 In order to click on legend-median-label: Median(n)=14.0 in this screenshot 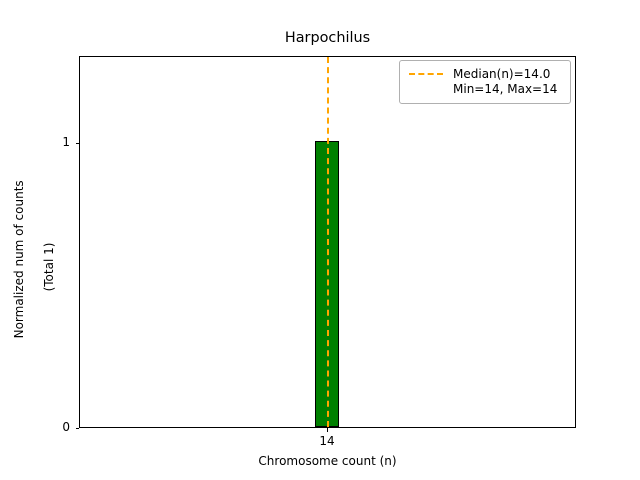, I will do `click(502, 74)`.